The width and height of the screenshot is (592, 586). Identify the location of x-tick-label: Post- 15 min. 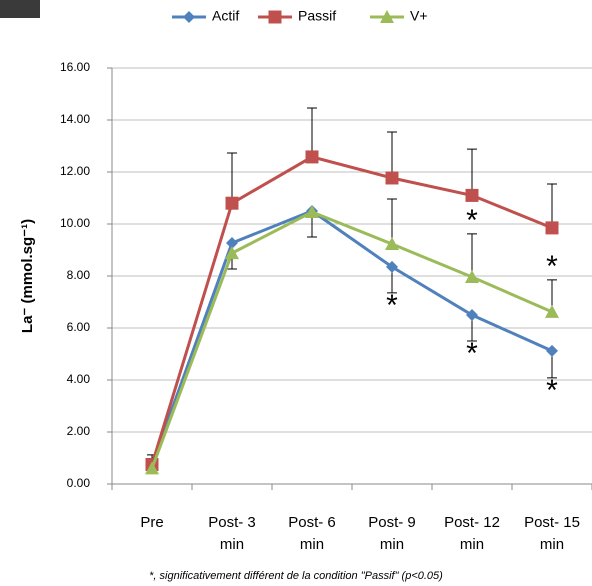
(552, 533).